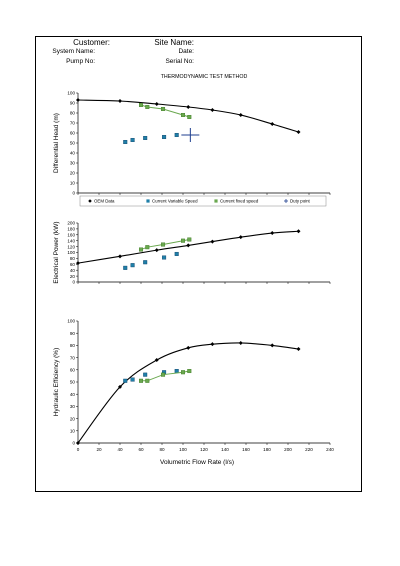 This screenshot has width=400, height=566. Describe the element at coordinates (73, 357) in the screenshot. I see `y-tick-label: 70` at that location.